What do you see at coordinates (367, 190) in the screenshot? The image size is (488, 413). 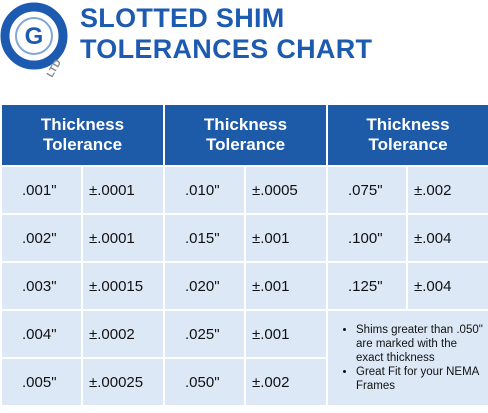 I see `thickness-cell: .075"` at bounding box center [367, 190].